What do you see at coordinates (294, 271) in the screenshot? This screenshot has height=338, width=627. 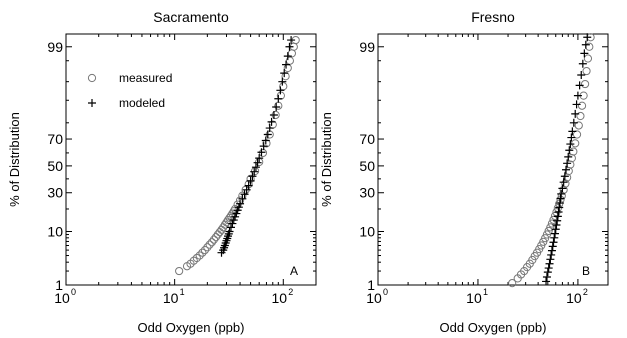 I see `panel-letter: A` at bounding box center [294, 271].